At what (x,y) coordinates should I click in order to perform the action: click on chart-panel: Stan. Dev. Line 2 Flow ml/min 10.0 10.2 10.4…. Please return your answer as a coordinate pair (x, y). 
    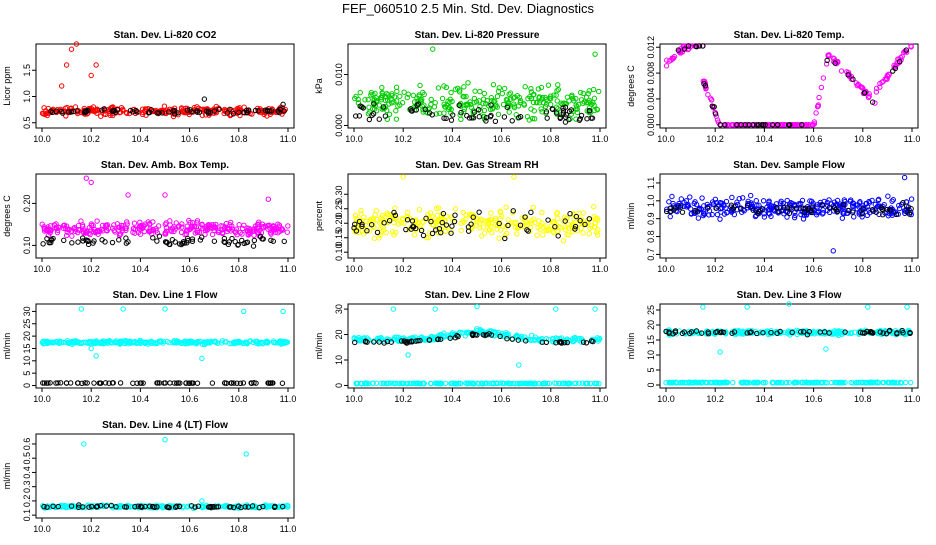
    Looking at the image, I should click on (461, 347).